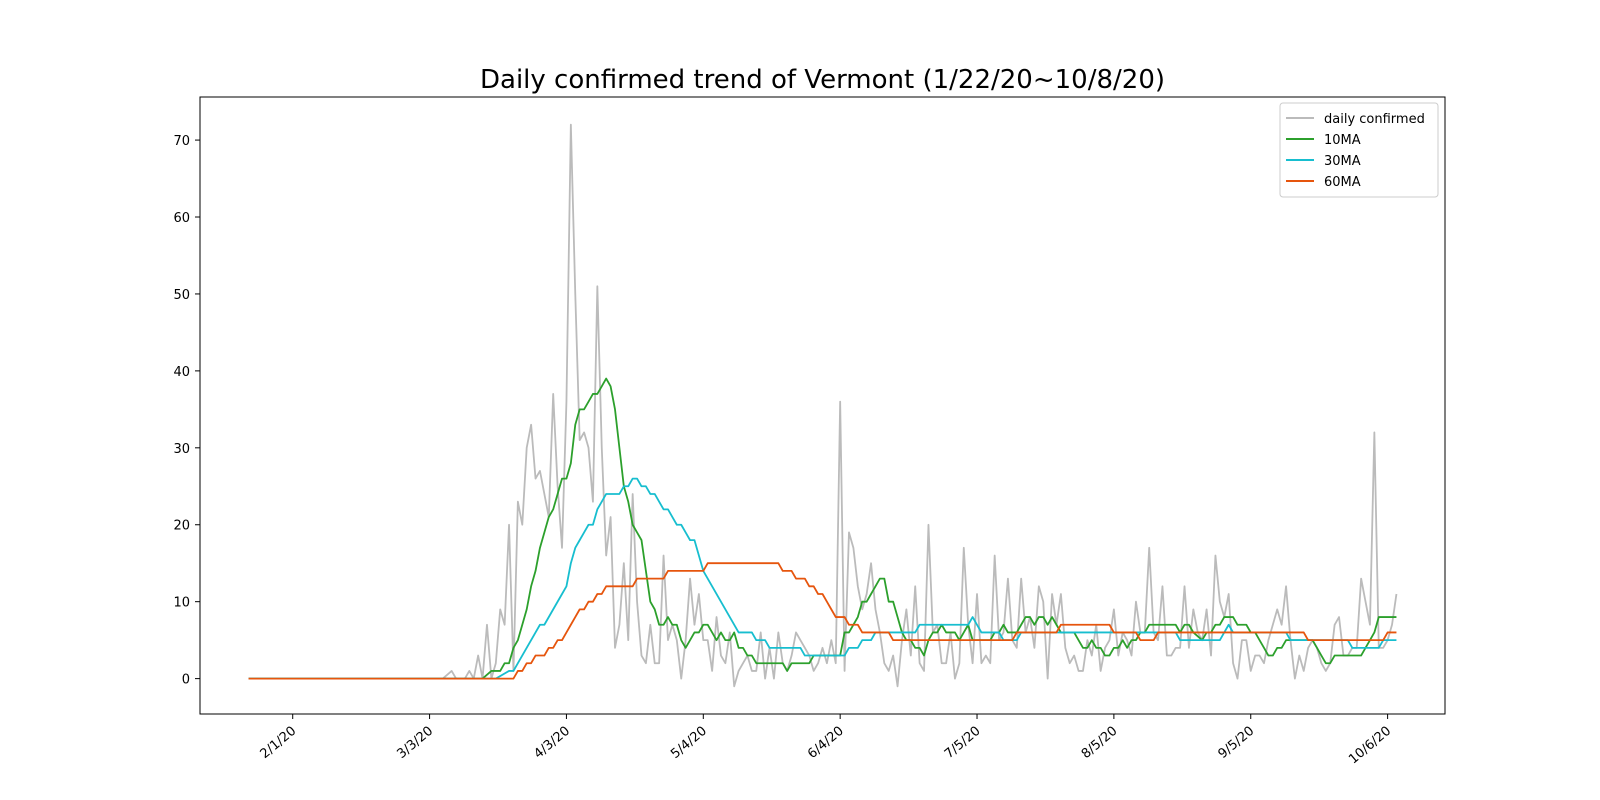  Describe the element at coordinates (1370, 746) in the screenshot. I see `x-tick-label: 10/6/20` at that location.